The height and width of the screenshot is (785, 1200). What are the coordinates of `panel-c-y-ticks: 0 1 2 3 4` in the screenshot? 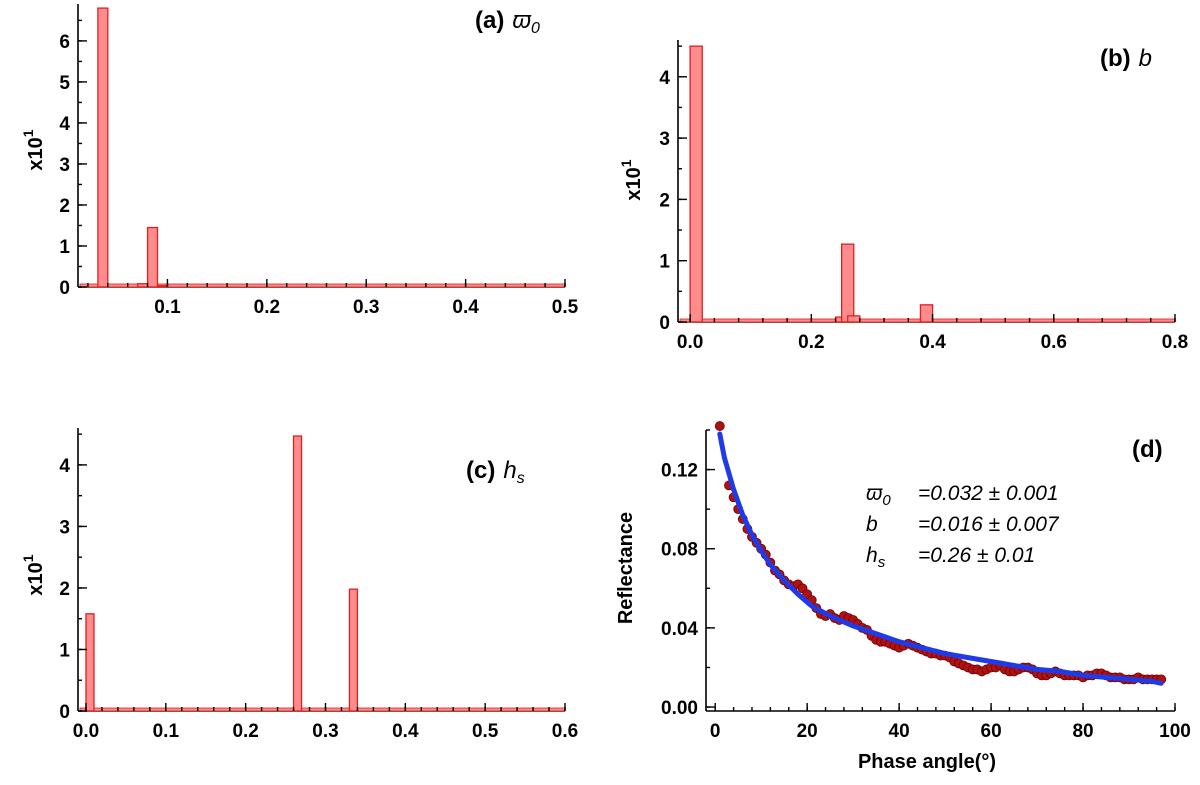 It's located at (73, 578).